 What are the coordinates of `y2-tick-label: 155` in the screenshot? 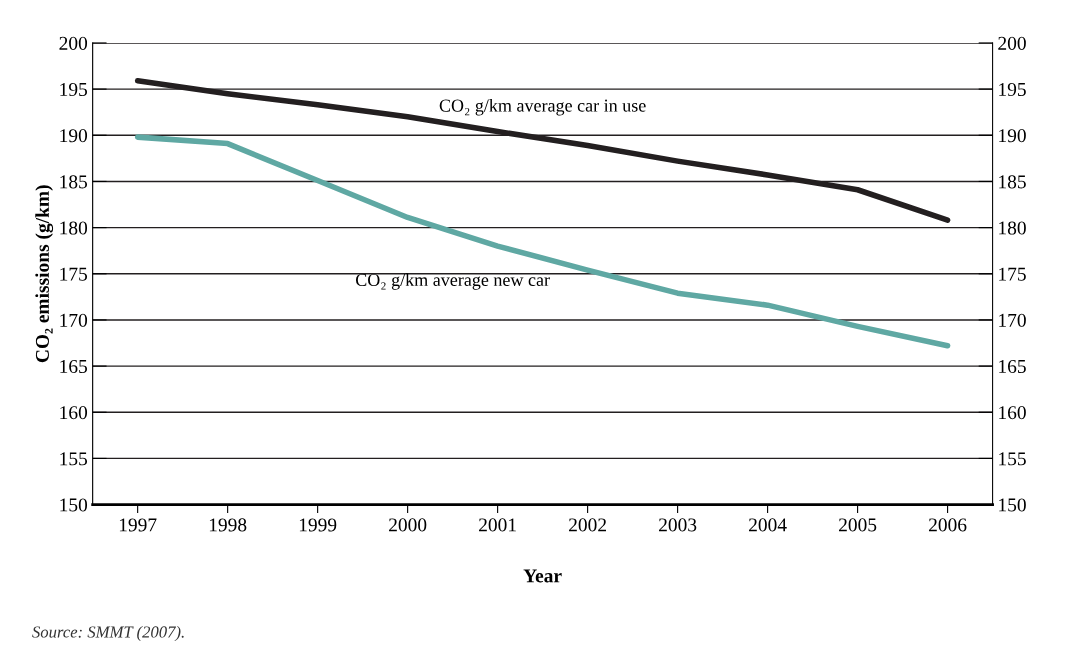 It's located at (1012, 459).